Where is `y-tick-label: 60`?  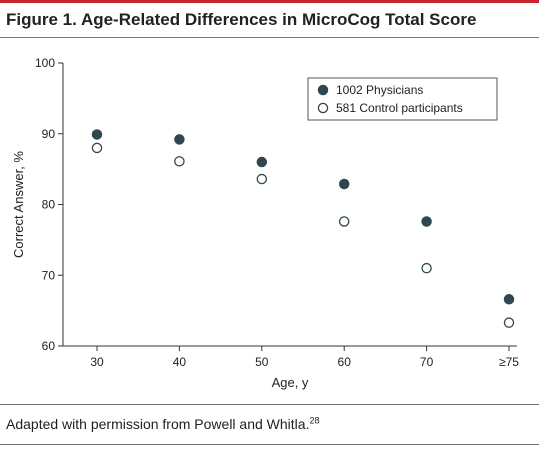 y-tick-label: 60 is located at coordinates (49, 346).